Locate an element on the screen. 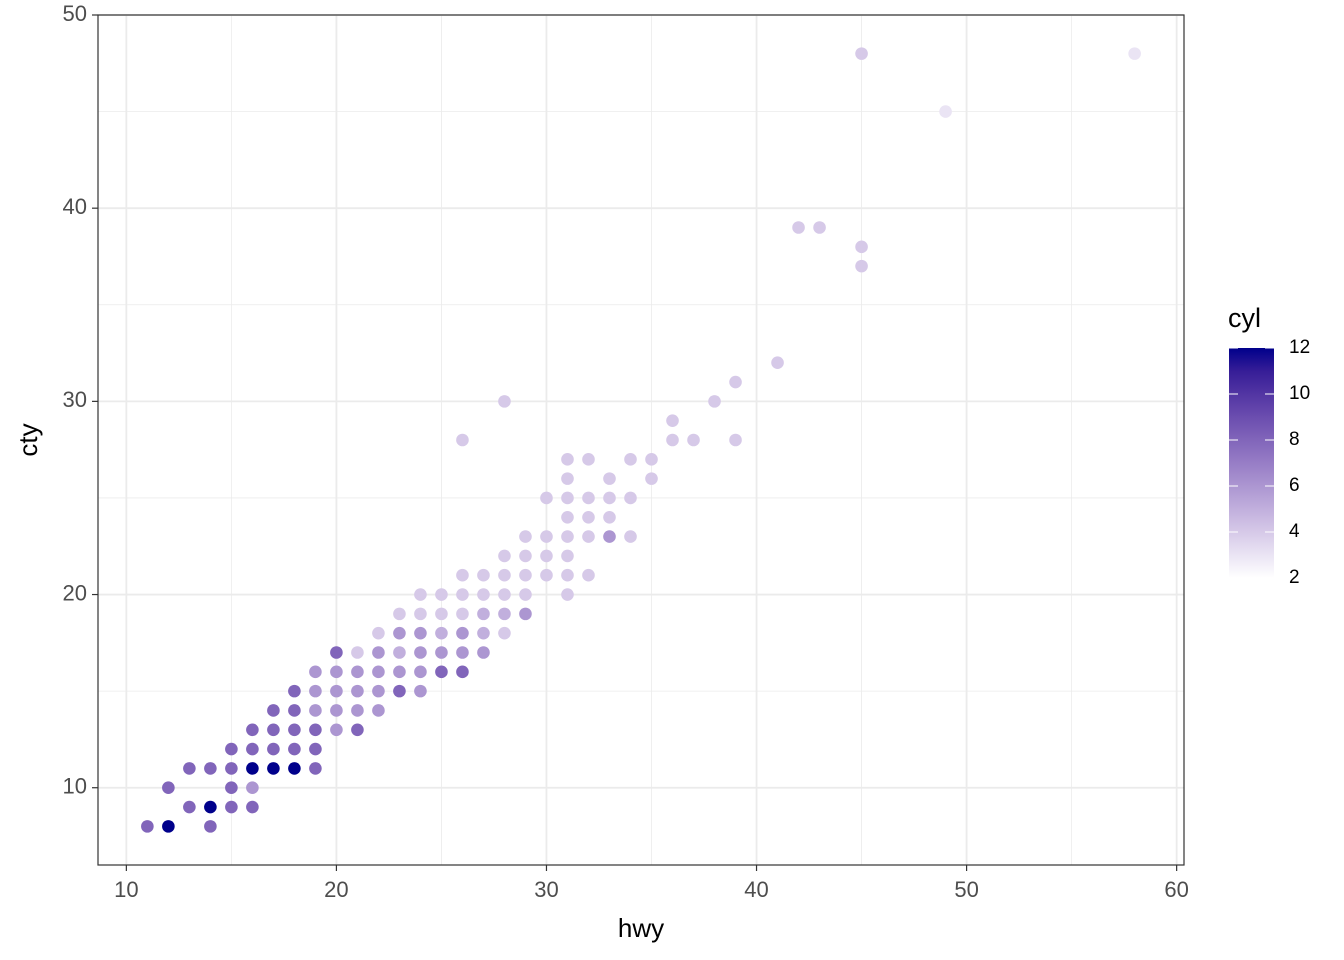  y-tick-label: 10 is located at coordinates (75, 786).